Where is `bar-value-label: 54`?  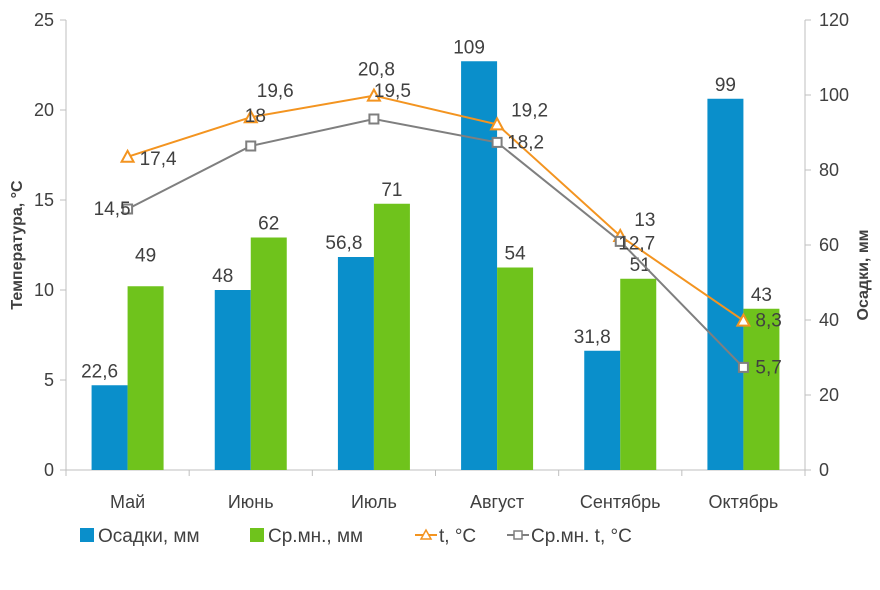
bar-value-label: 54 is located at coordinates (516, 254).